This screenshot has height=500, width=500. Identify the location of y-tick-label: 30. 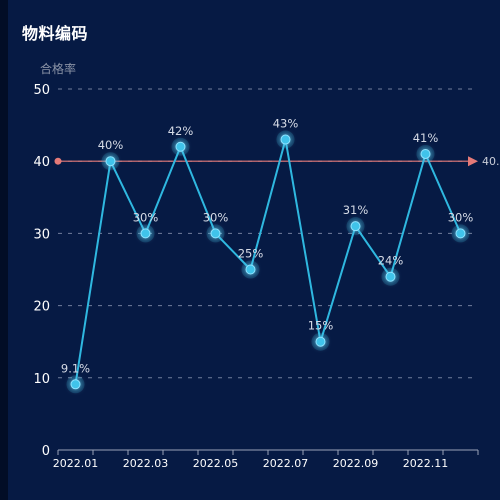
(41, 234).